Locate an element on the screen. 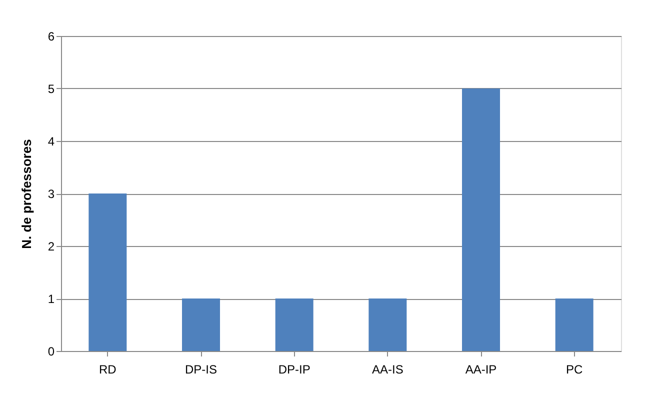 The width and height of the screenshot is (665, 410). x-tick-label: RD is located at coordinates (107, 369).